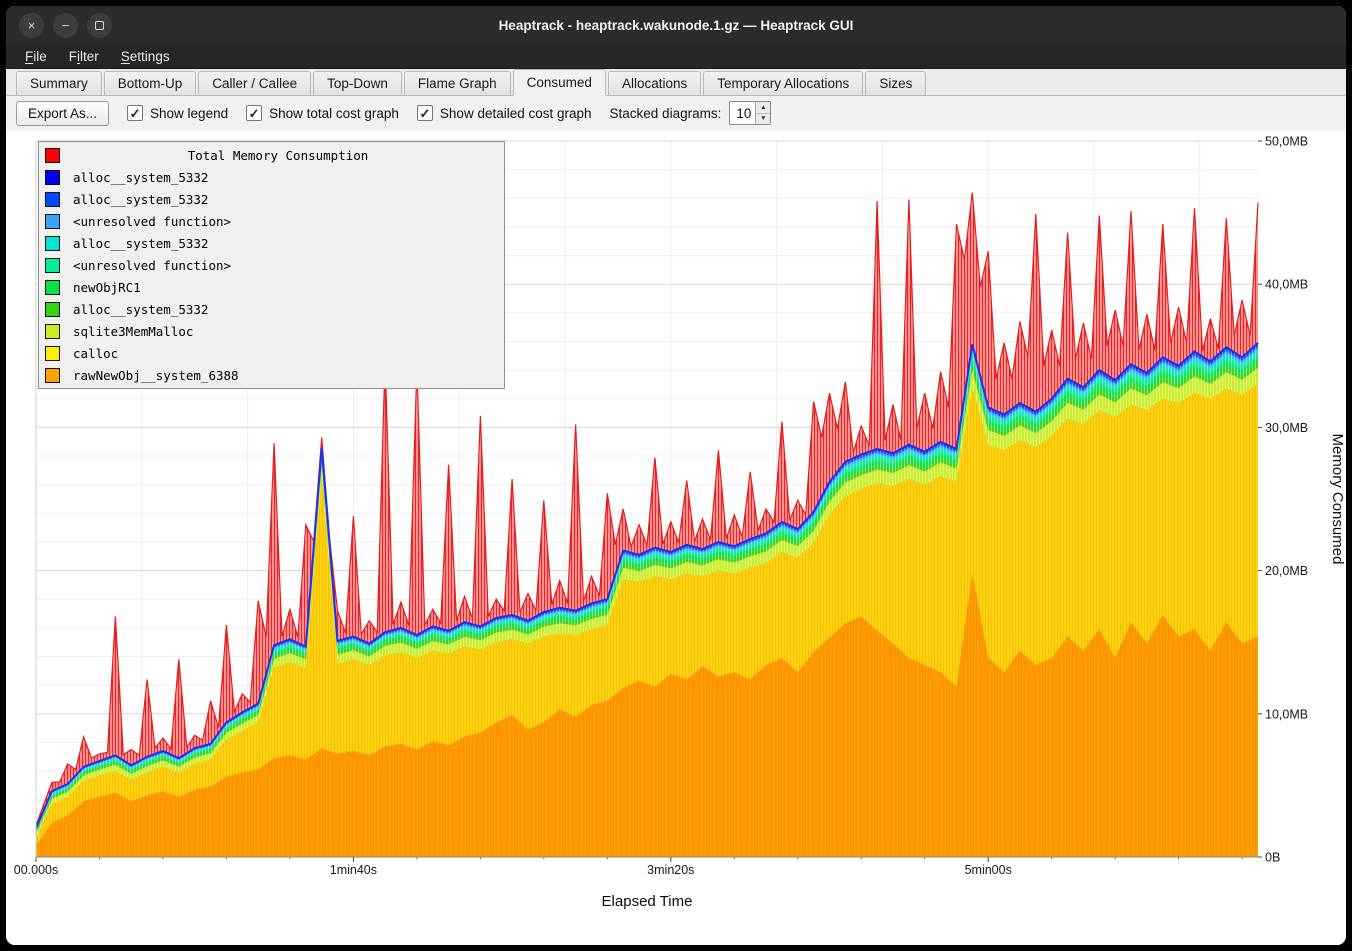  Describe the element at coordinates (1286, 714) in the screenshot. I see `y-tick-label: 10,0MB` at that location.